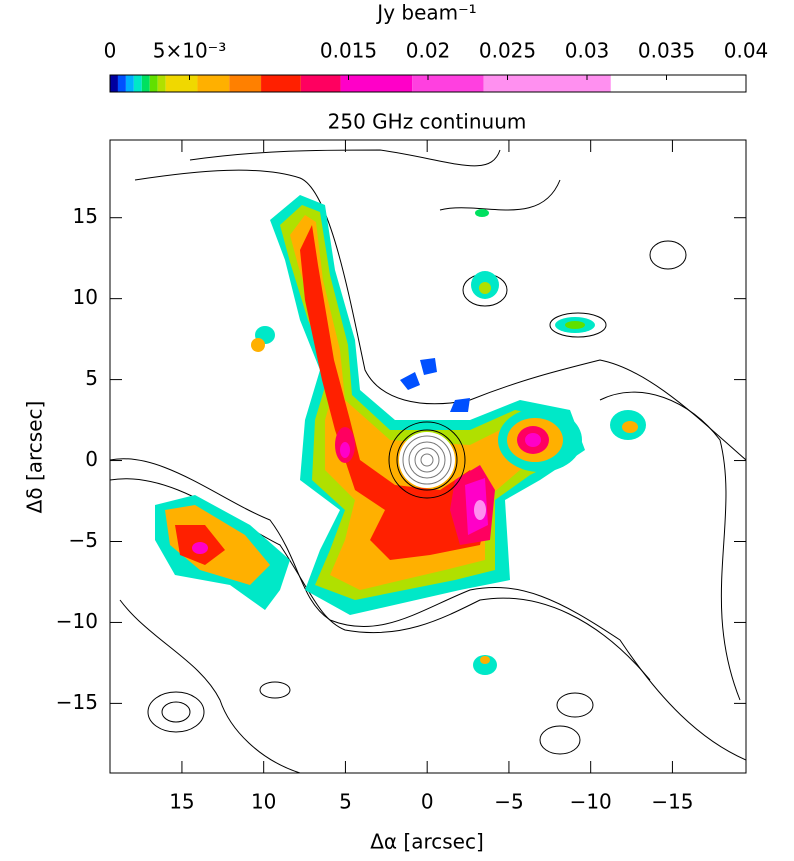 This screenshot has height=861, width=794. Describe the element at coordinates (428, 51) in the screenshot. I see `colorbar-tick-label: 0.02` at that location.